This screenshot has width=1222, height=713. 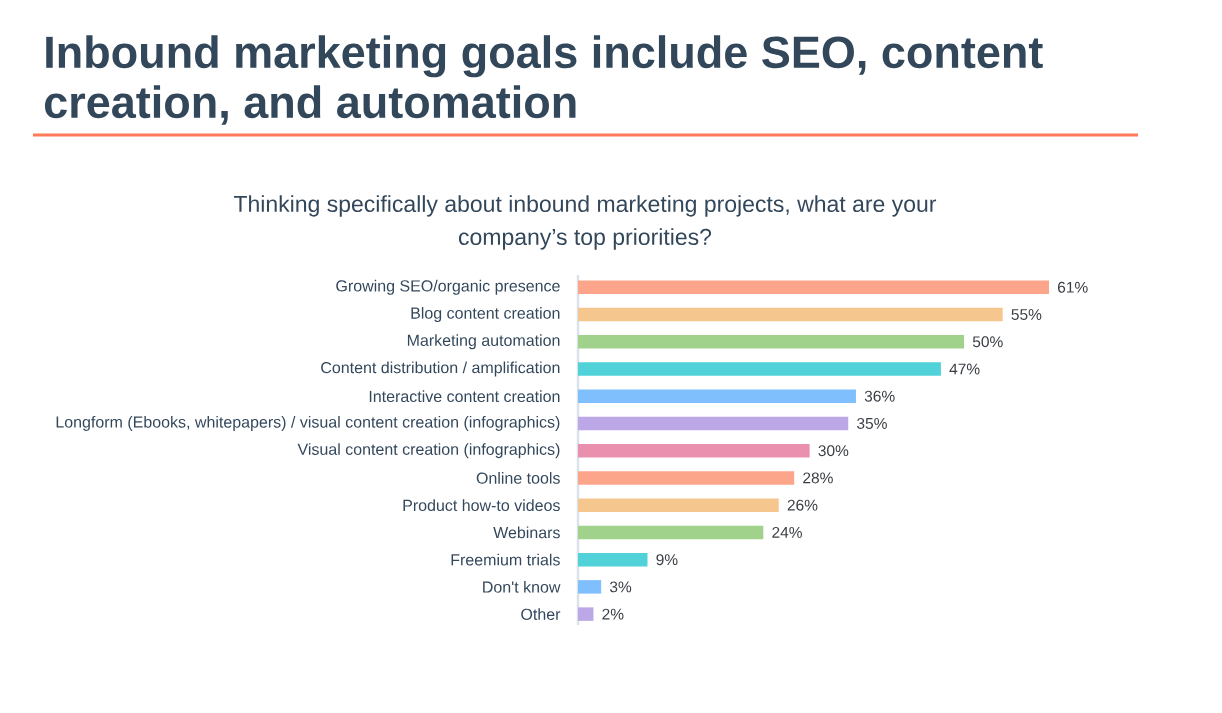 I want to click on chart-subtitle: Thinking specifically about inbound marketing projects, what are your company’s top priorities?, so click(x=585, y=222).